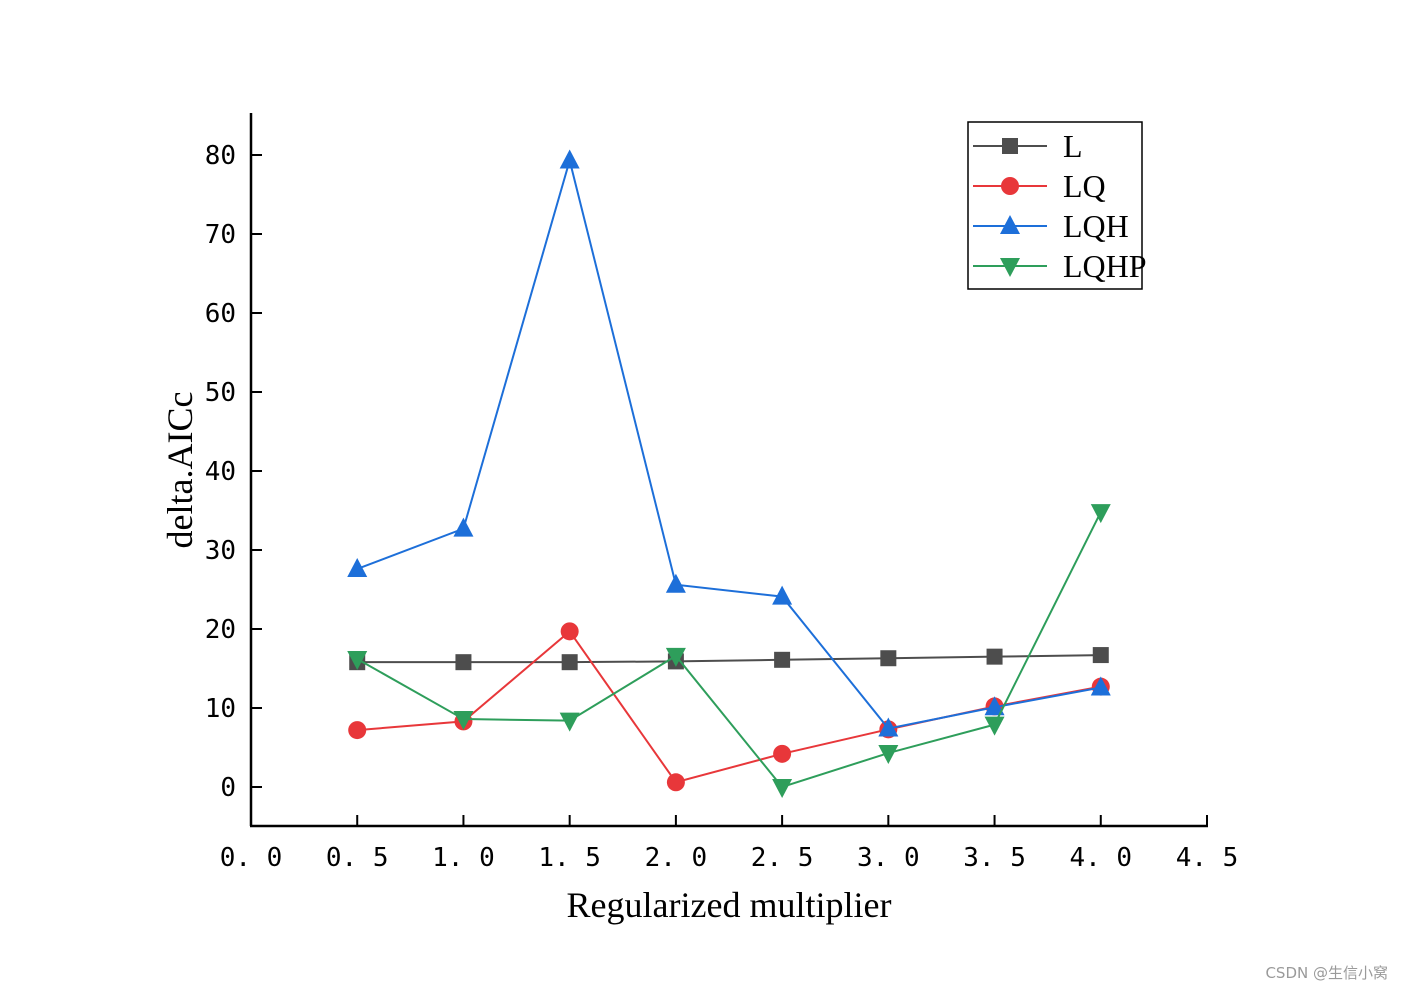  Describe the element at coordinates (220, 235) in the screenshot. I see `y-tick-label: 70` at that location.